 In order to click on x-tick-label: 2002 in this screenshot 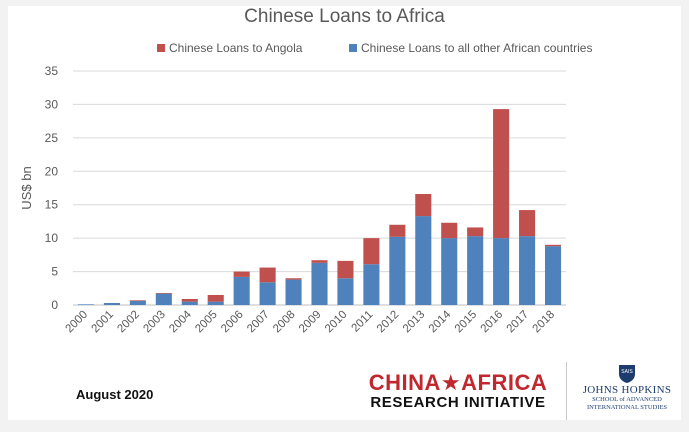, I will do `click(128, 322)`.